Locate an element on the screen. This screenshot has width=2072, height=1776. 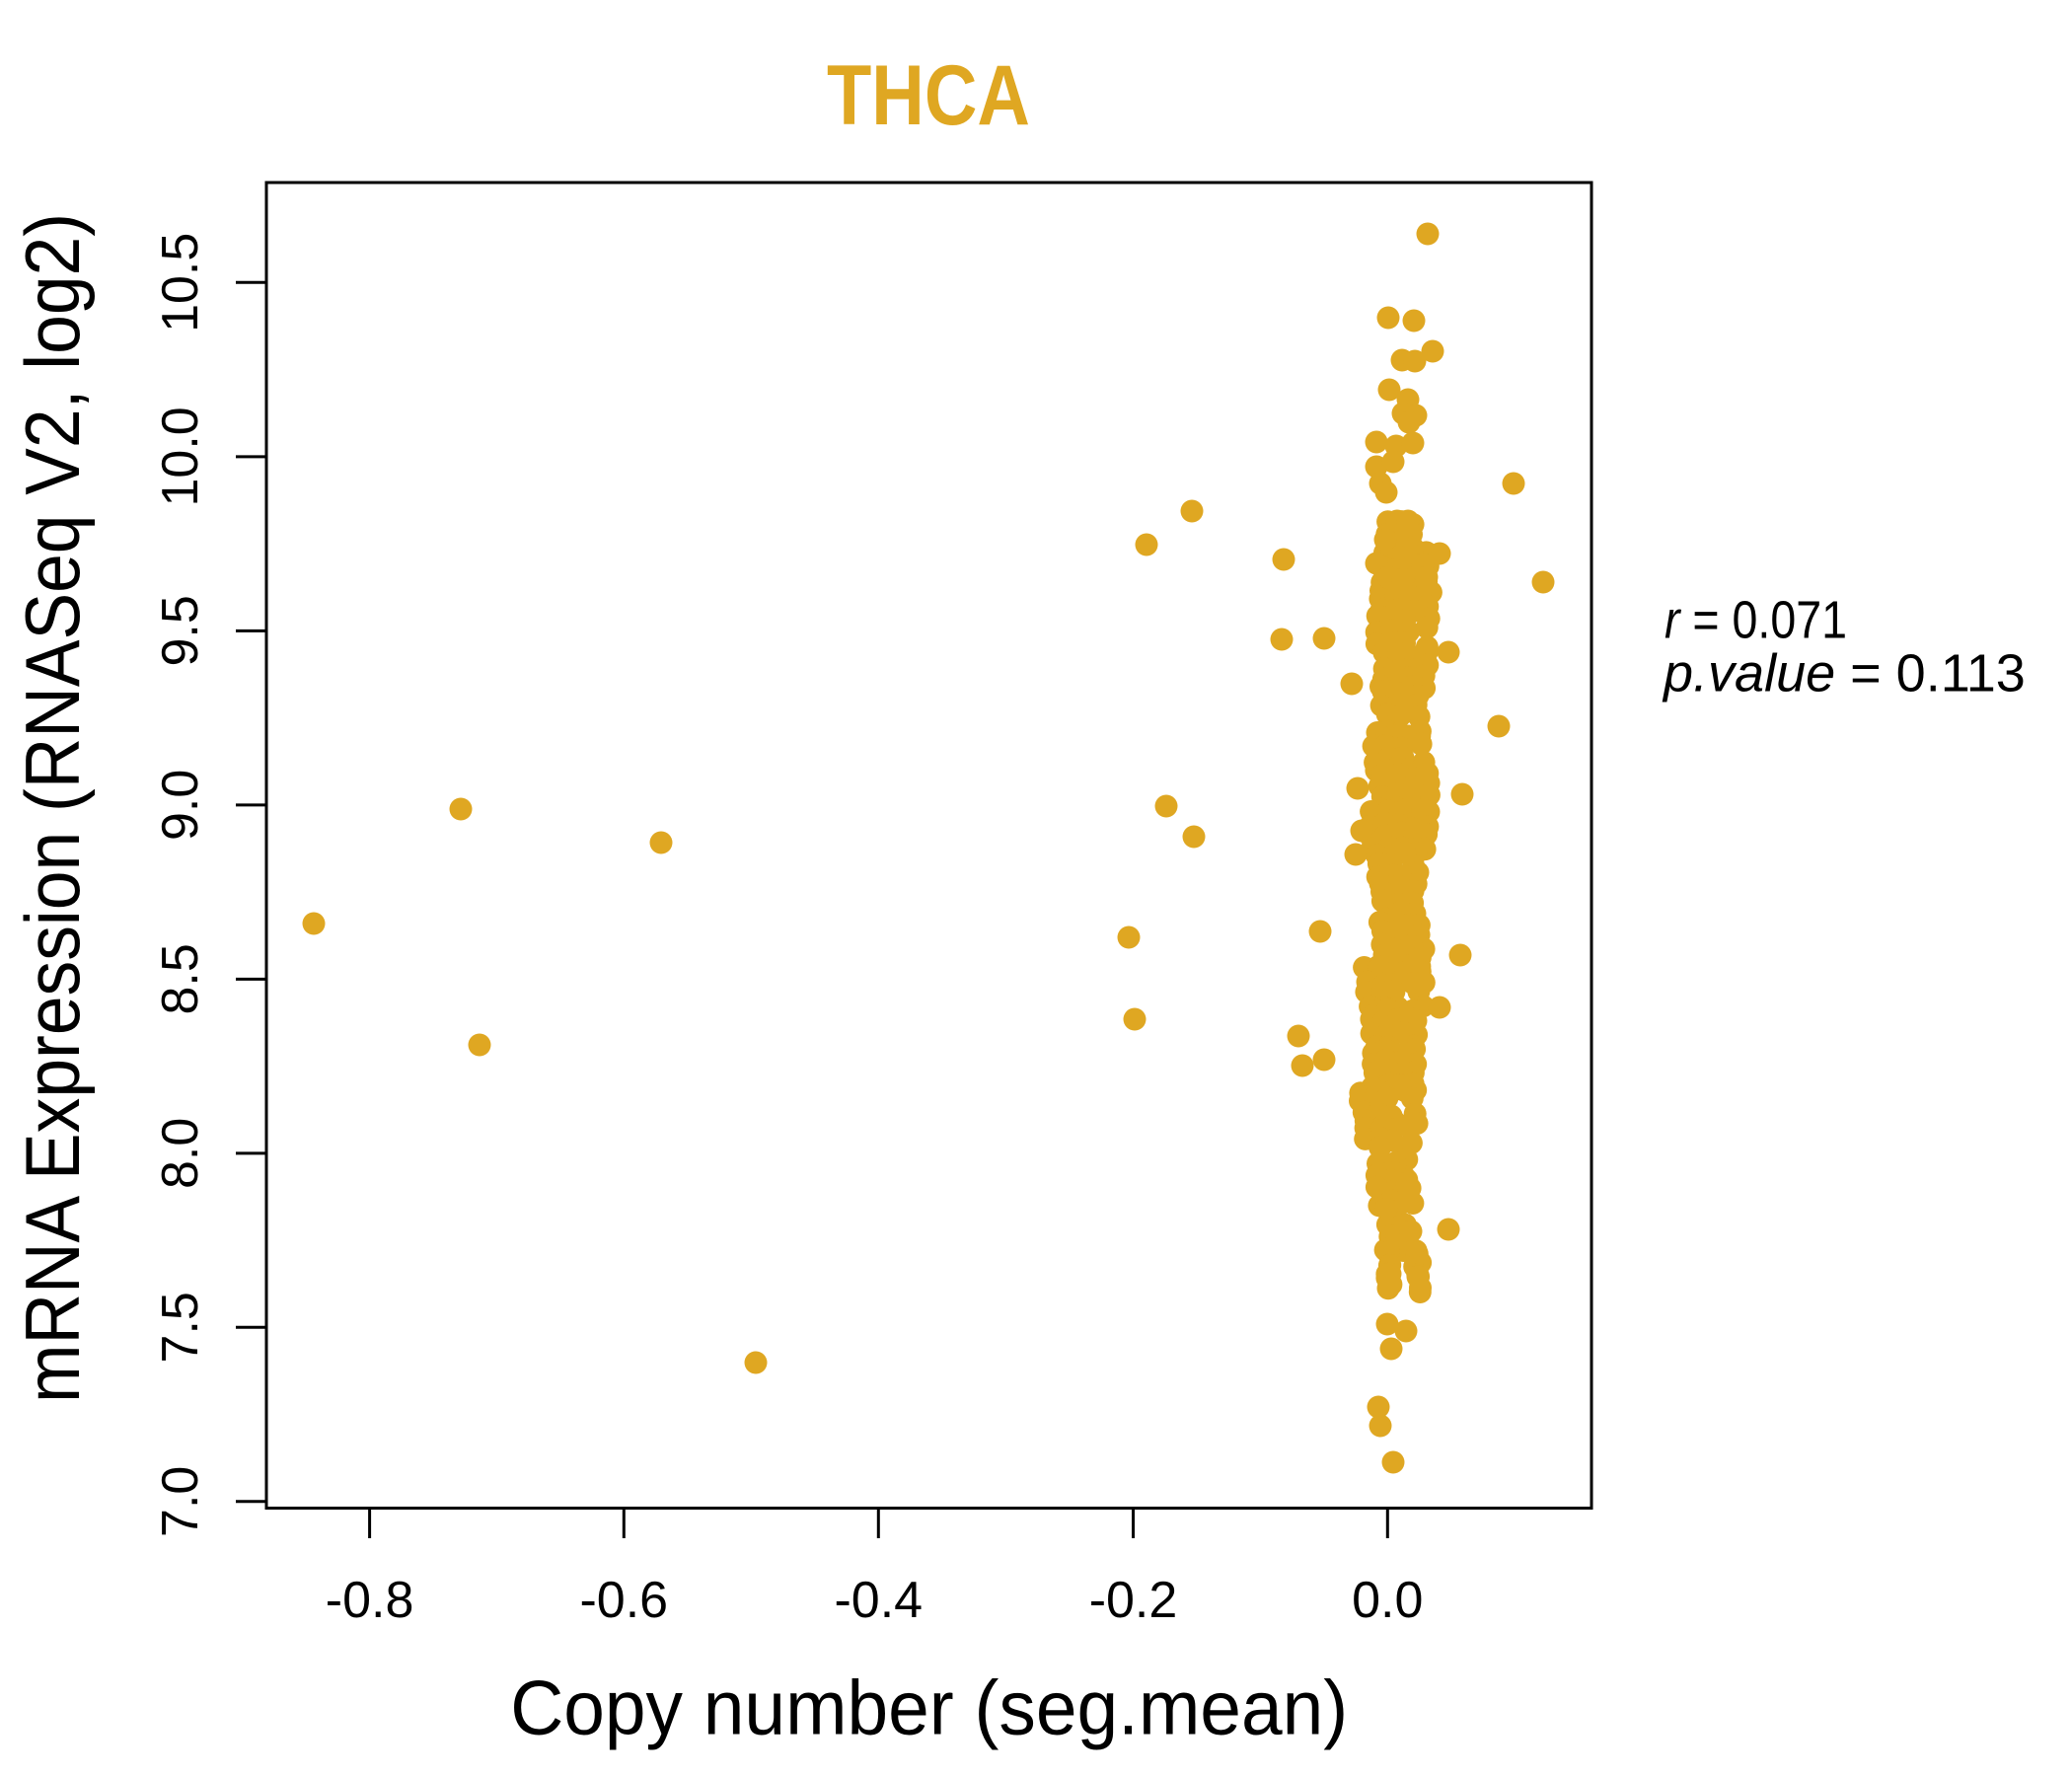
svg-text: 8.5 is located at coordinates (180, 979).